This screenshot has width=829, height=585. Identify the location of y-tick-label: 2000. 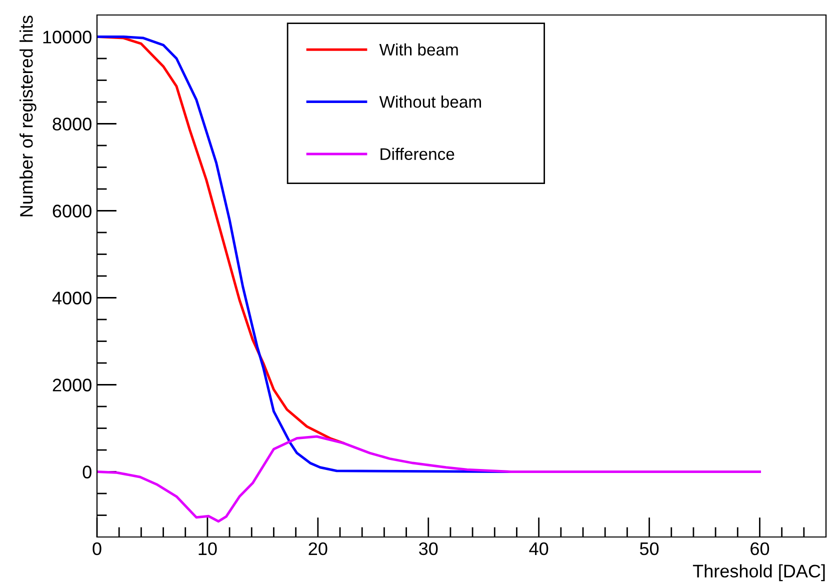
(72, 385).